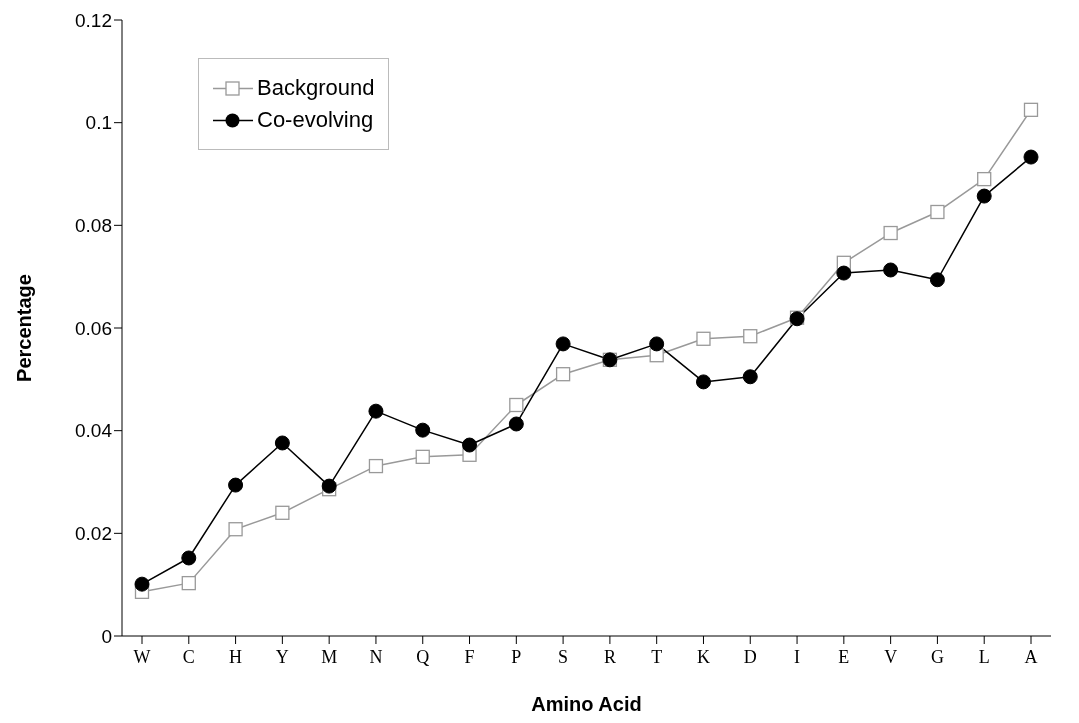 This screenshot has width=1079, height=723. What do you see at coordinates (94, 431) in the screenshot?
I see `y-tick-label: 0.04` at bounding box center [94, 431].